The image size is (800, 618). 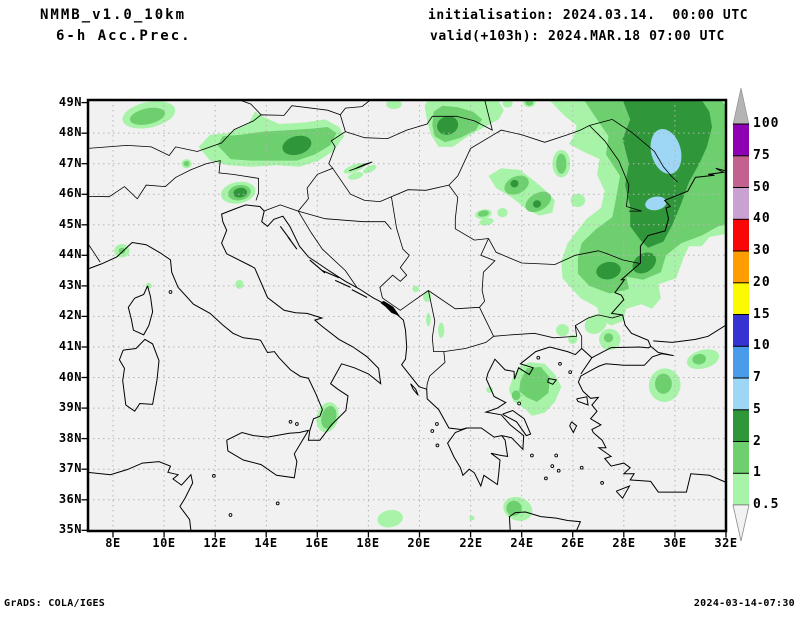 I want to click on colorbar-value-label: 1, so click(x=757, y=472).